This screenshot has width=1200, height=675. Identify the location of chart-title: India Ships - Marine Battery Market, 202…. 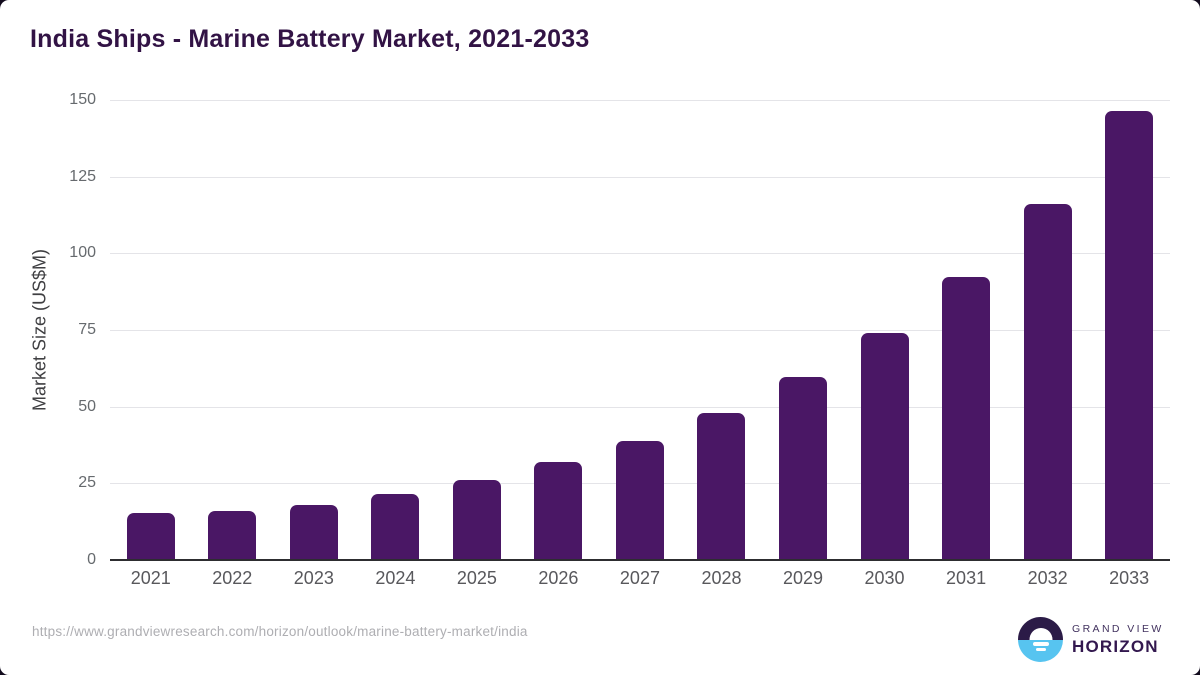
(310, 39).